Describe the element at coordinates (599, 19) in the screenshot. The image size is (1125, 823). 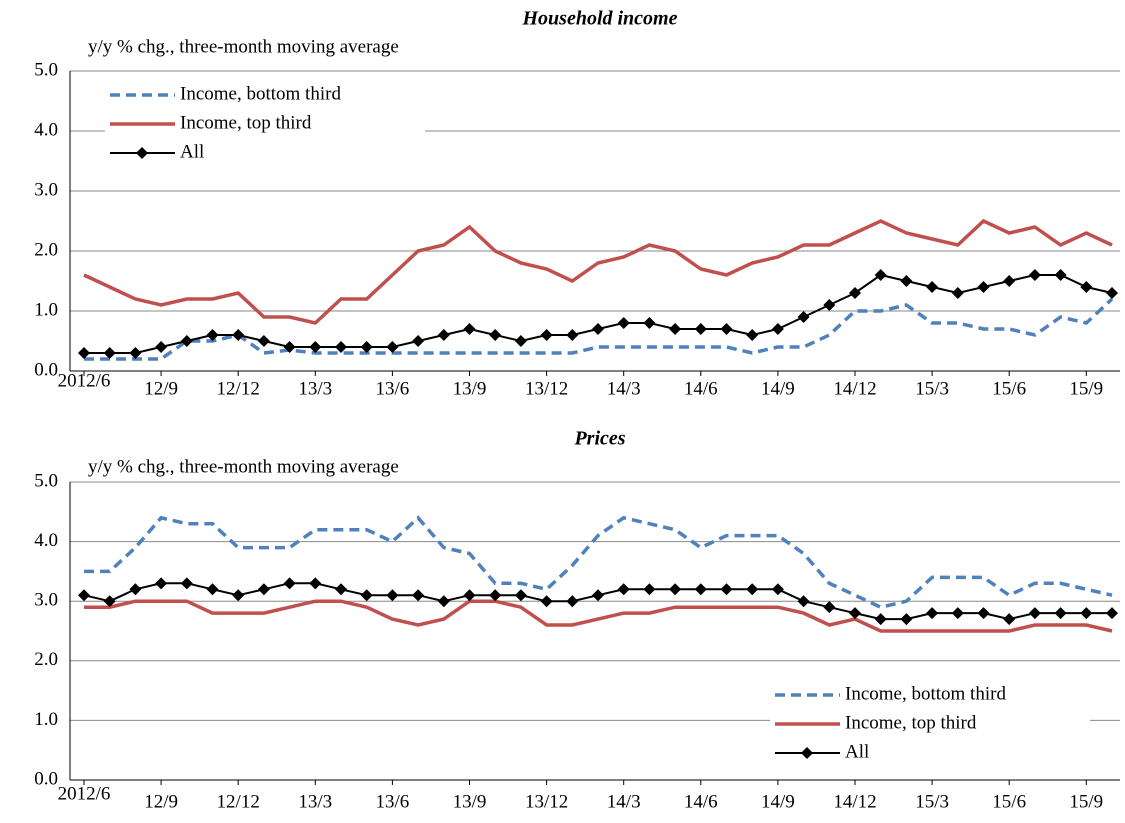
I see `chart-title: Household income` at that location.